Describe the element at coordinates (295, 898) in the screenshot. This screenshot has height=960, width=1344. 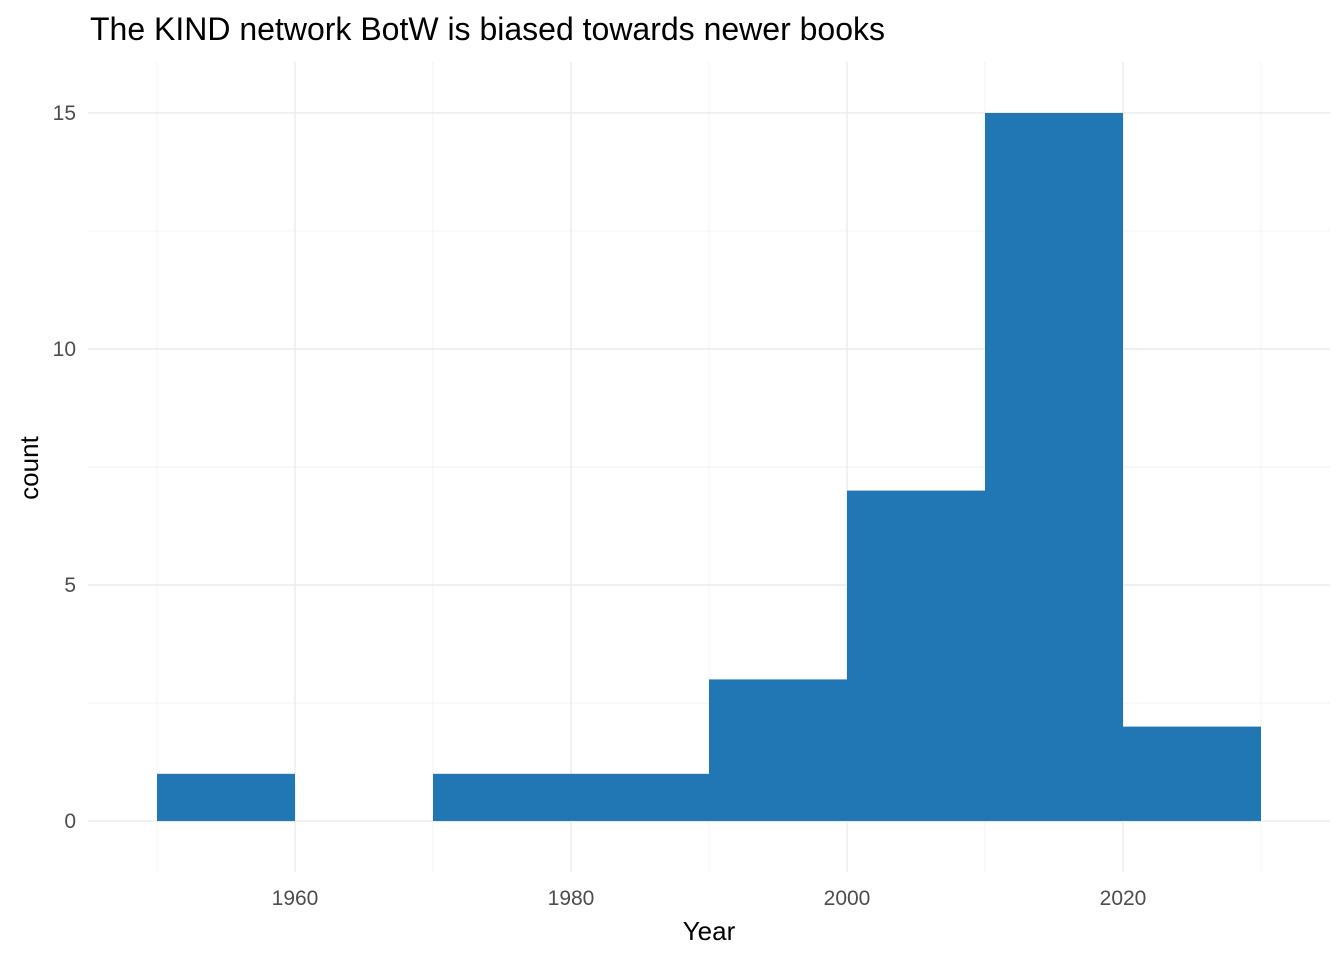
I see `x-tick-label: 1960` at that location.